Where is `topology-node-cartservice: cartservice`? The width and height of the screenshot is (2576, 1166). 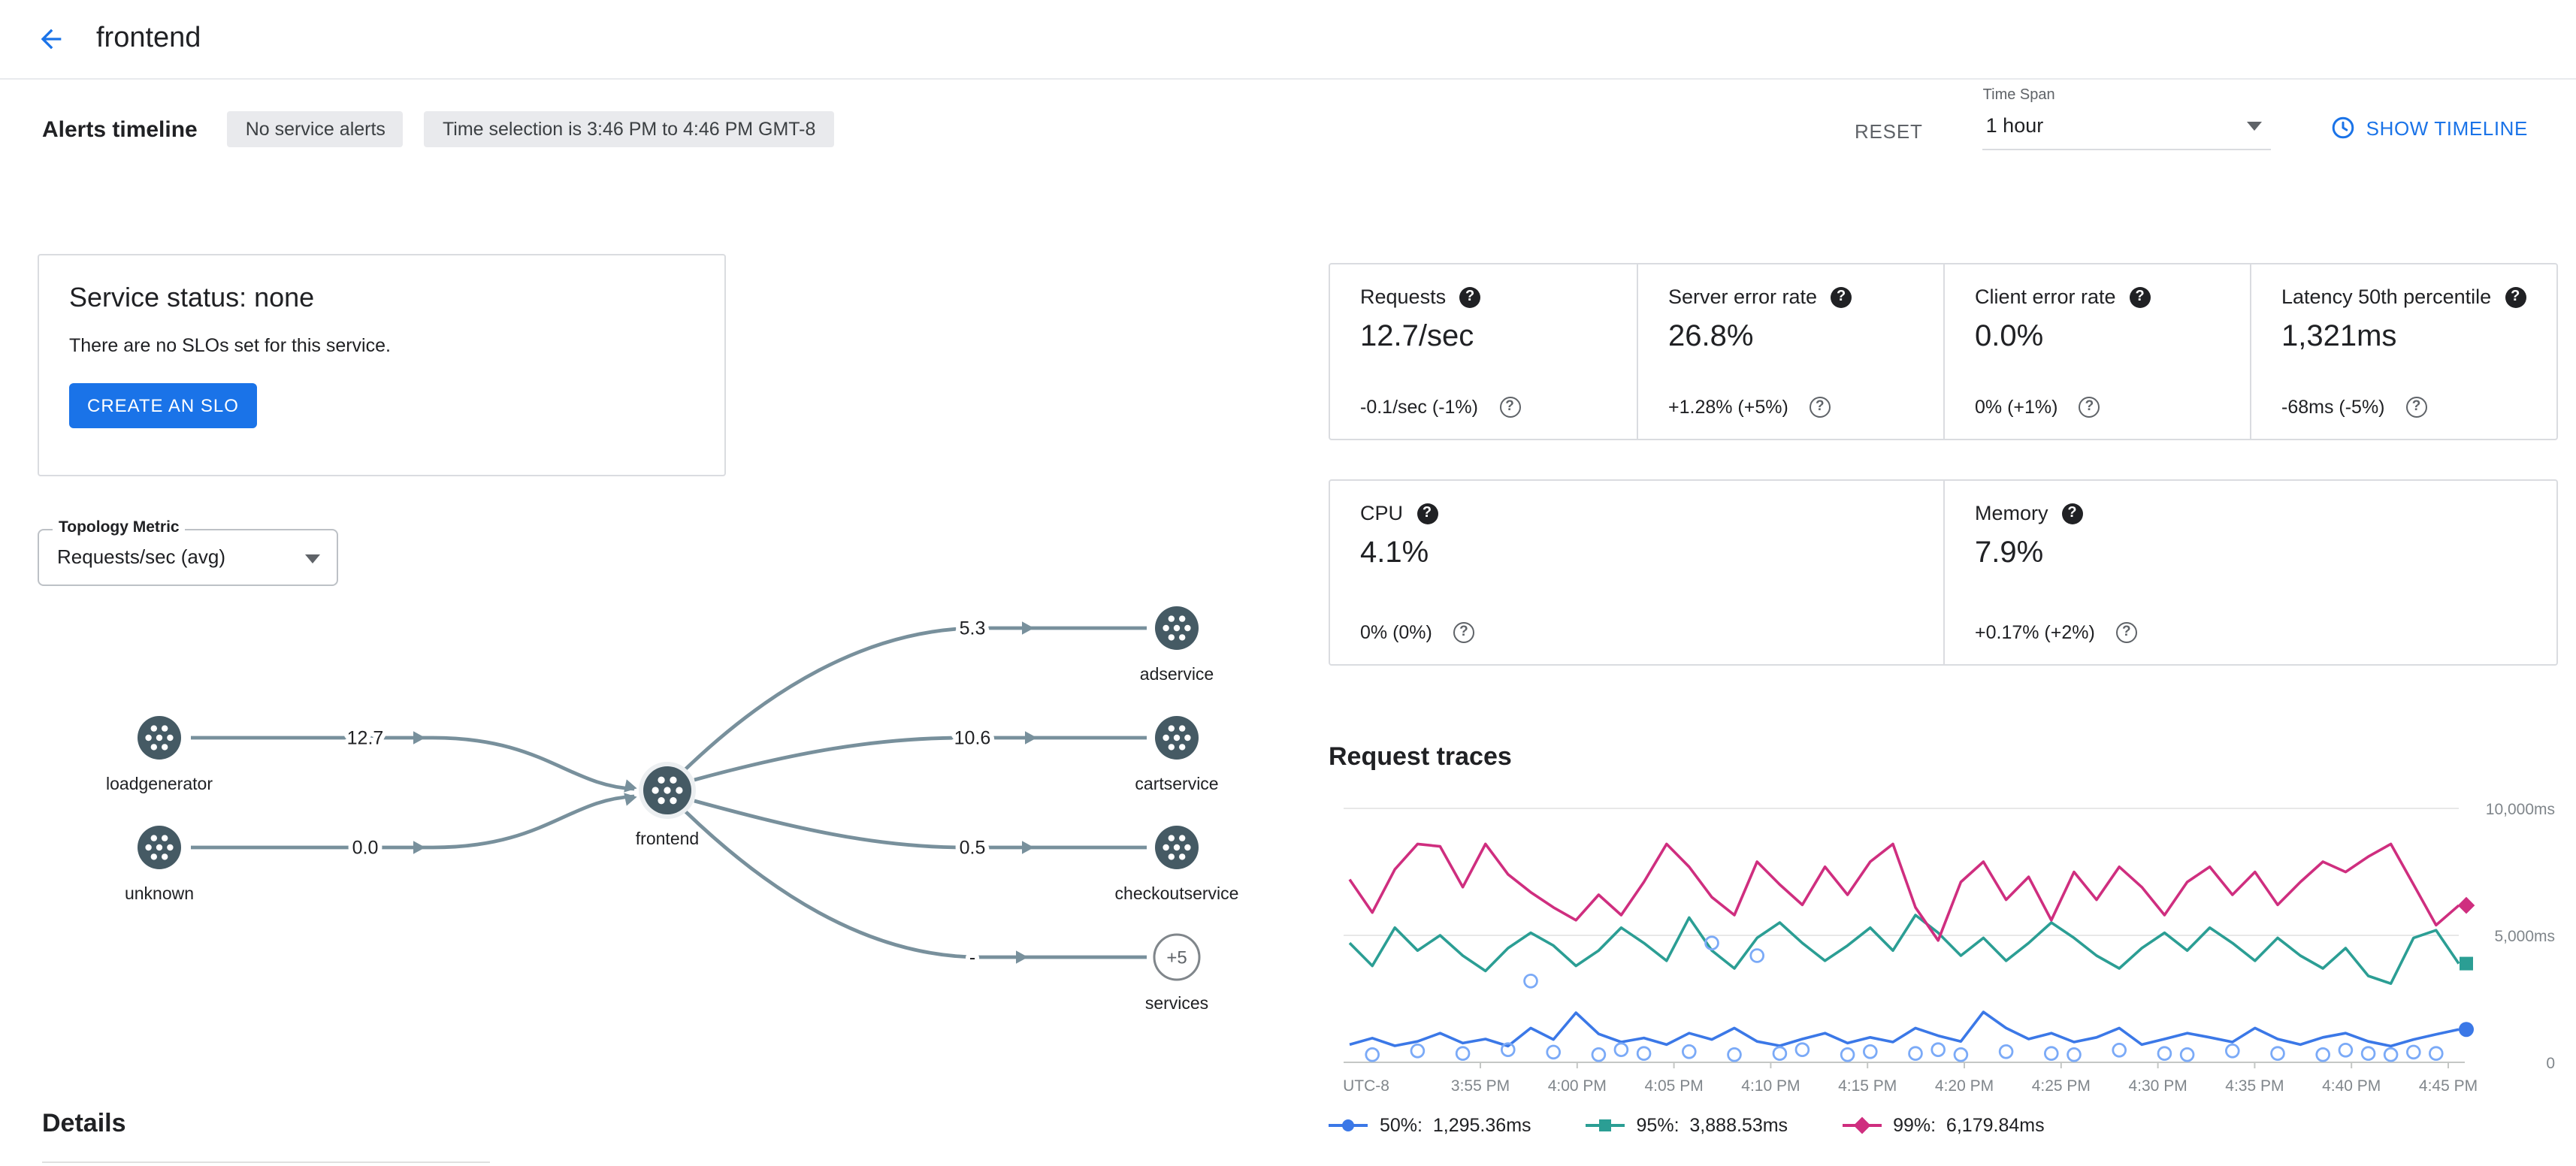
topology-node-cartservice: cartservice is located at coordinates (1177, 755).